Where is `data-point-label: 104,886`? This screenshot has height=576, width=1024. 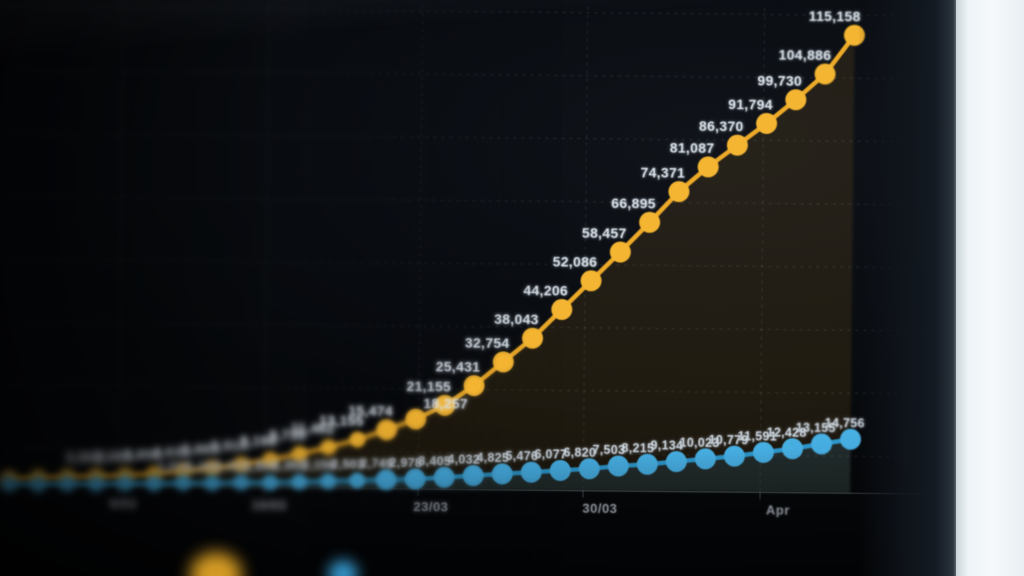 data-point-label: 104,886 is located at coordinates (805, 55).